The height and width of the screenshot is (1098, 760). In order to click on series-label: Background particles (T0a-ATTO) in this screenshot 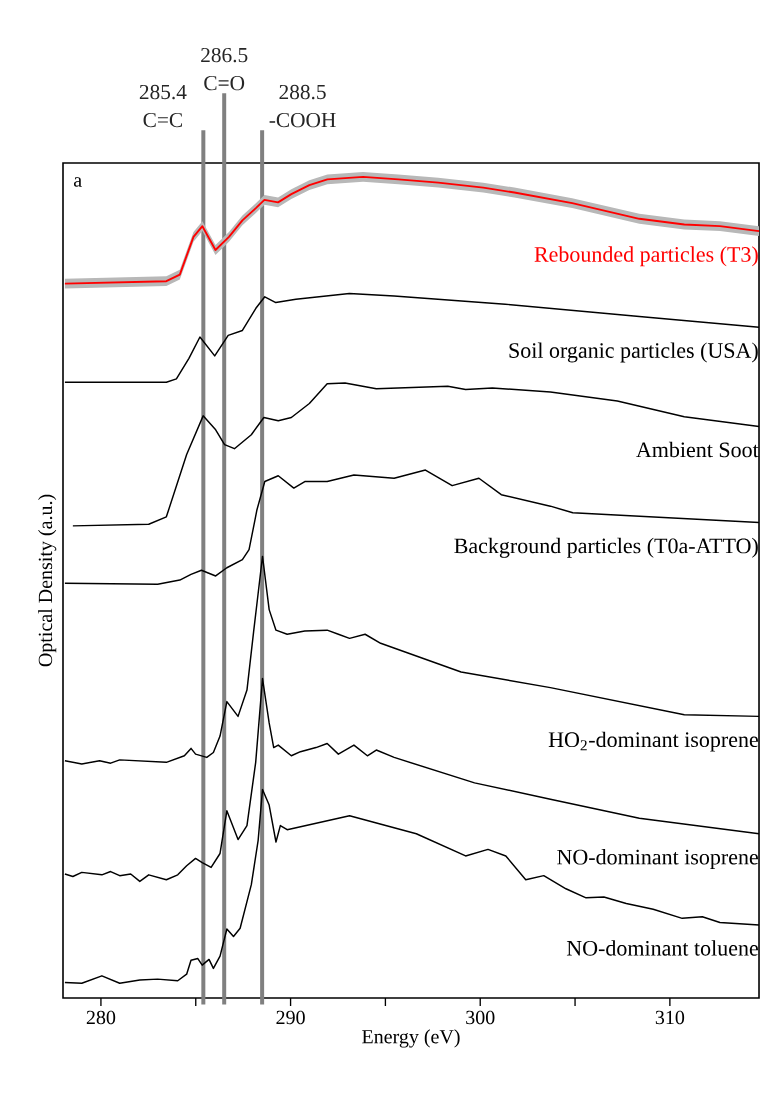, I will do `click(606, 547)`.